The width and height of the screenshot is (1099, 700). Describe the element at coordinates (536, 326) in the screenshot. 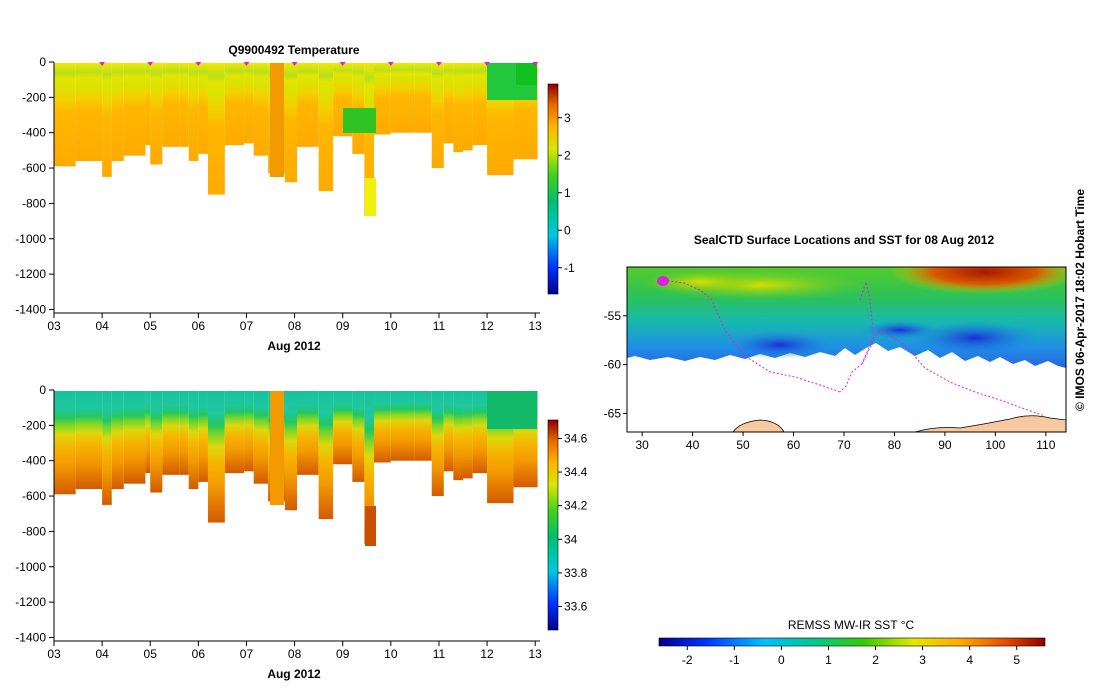

I see `x-tick-label: 13` at that location.